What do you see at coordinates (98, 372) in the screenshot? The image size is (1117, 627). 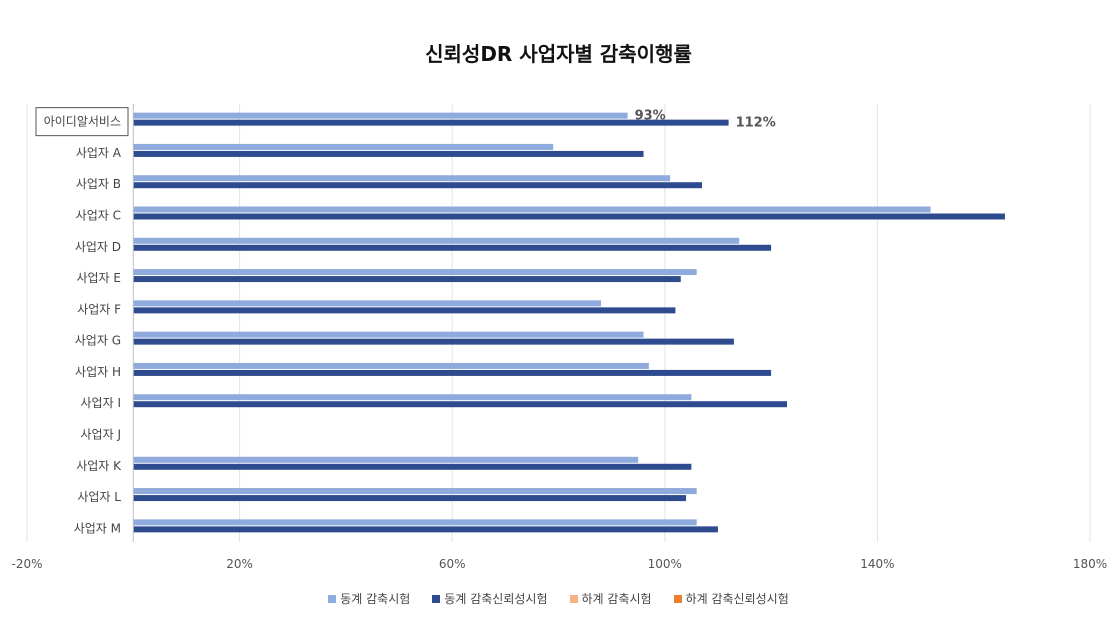 I see `category-label: 사업자 H` at bounding box center [98, 372].